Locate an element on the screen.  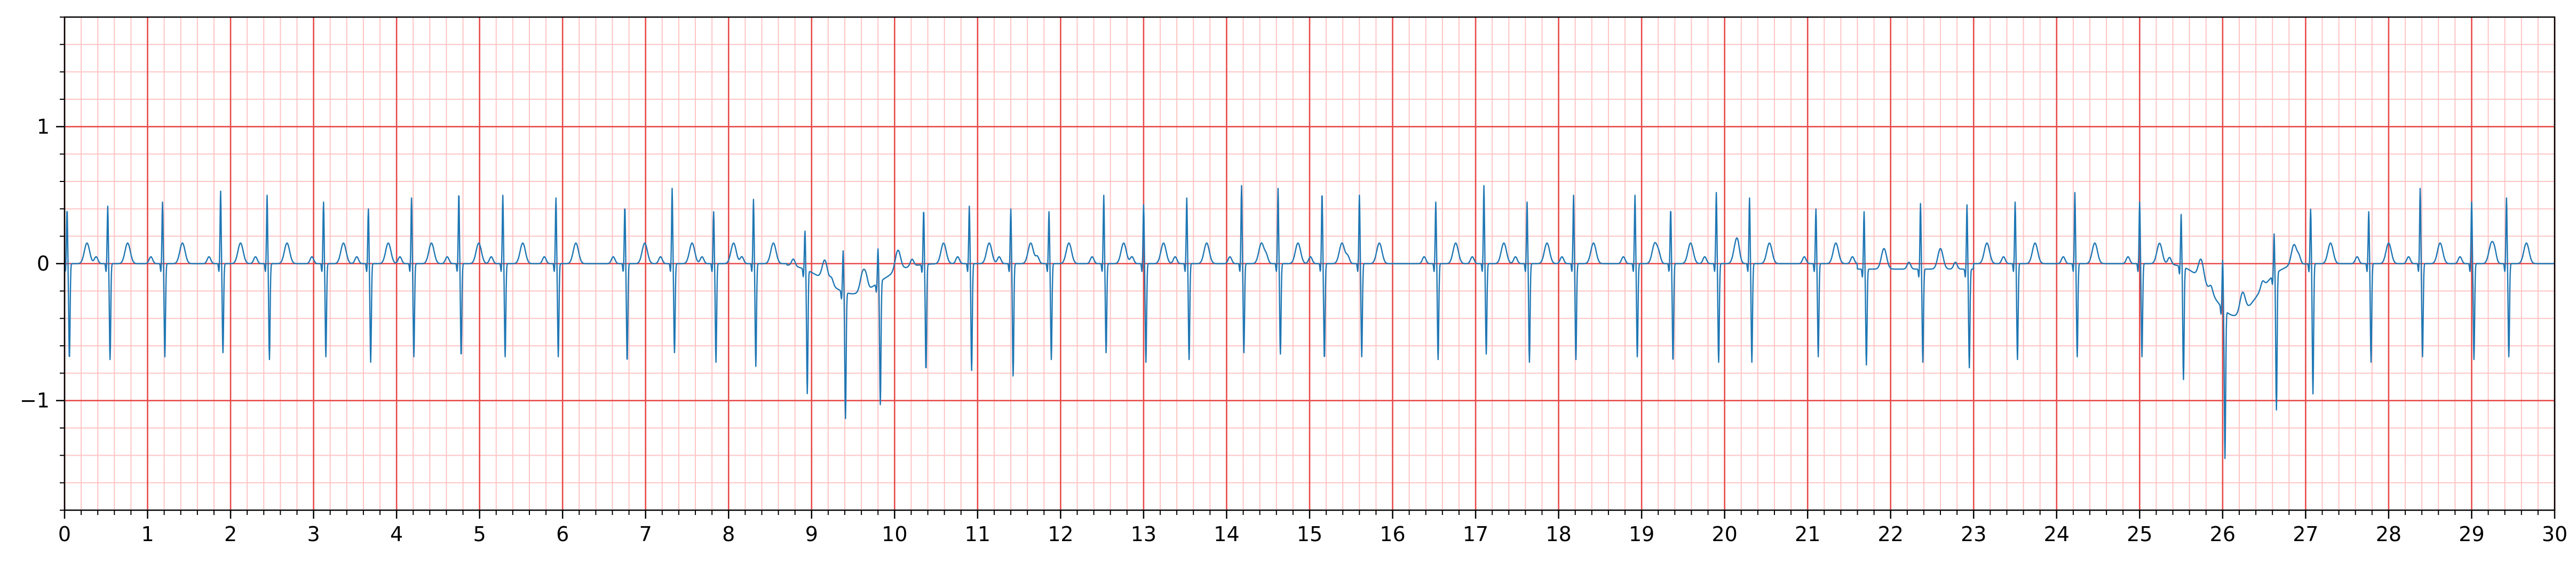
x-tick-label: 14 is located at coordinates (1226, 534).